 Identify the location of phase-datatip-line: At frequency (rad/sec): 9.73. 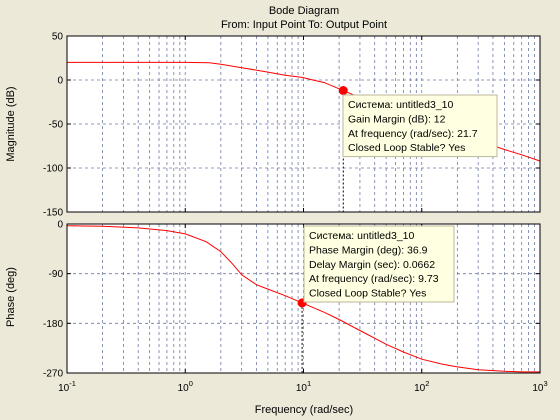
(374, 279).